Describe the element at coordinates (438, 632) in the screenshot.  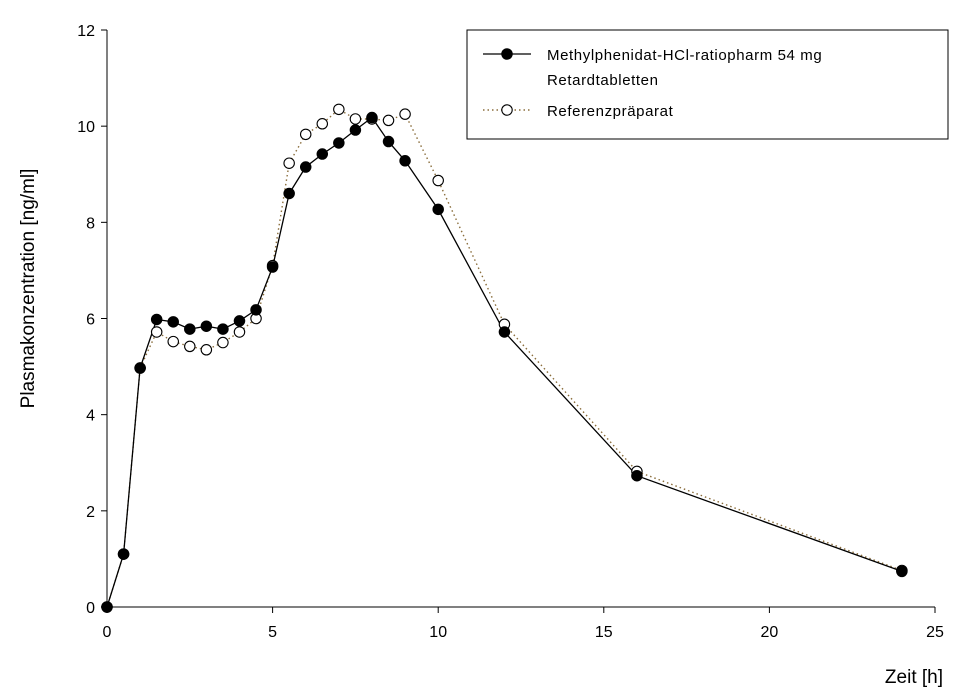
I see `x-tick-label: 10` at that location.